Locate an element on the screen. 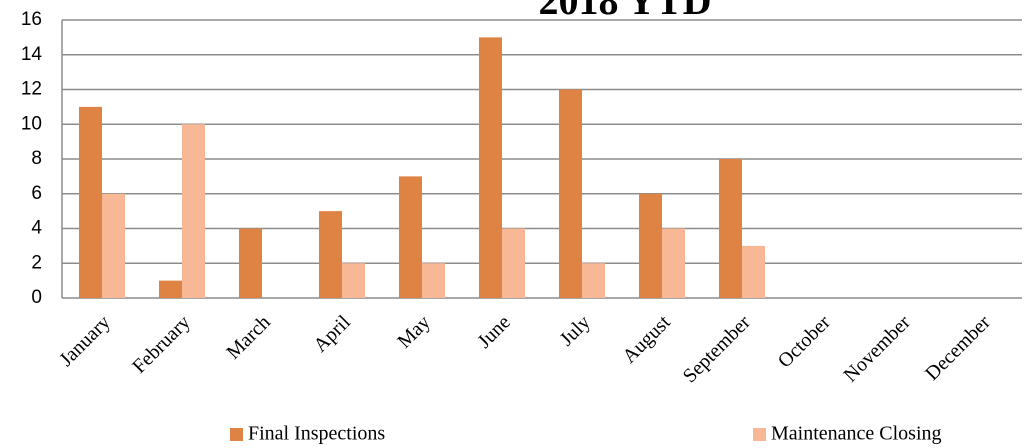  x-tick-label: May is located at coordinates (413, 331).